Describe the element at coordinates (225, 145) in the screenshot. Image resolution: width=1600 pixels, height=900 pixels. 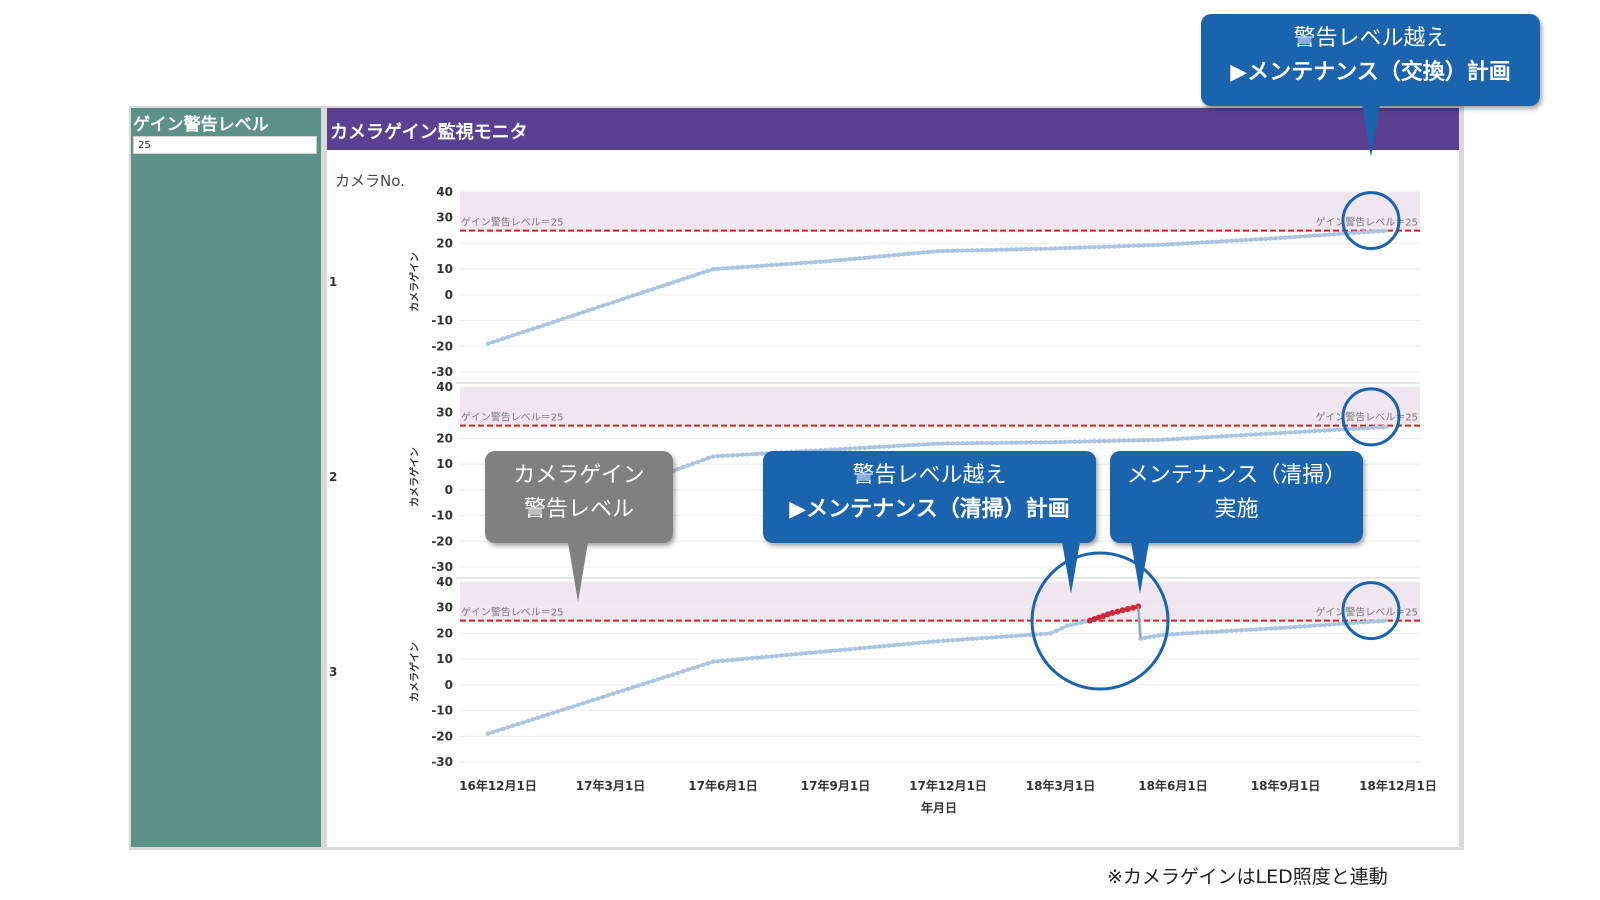
I see `gain-level-input: 25` at that location.